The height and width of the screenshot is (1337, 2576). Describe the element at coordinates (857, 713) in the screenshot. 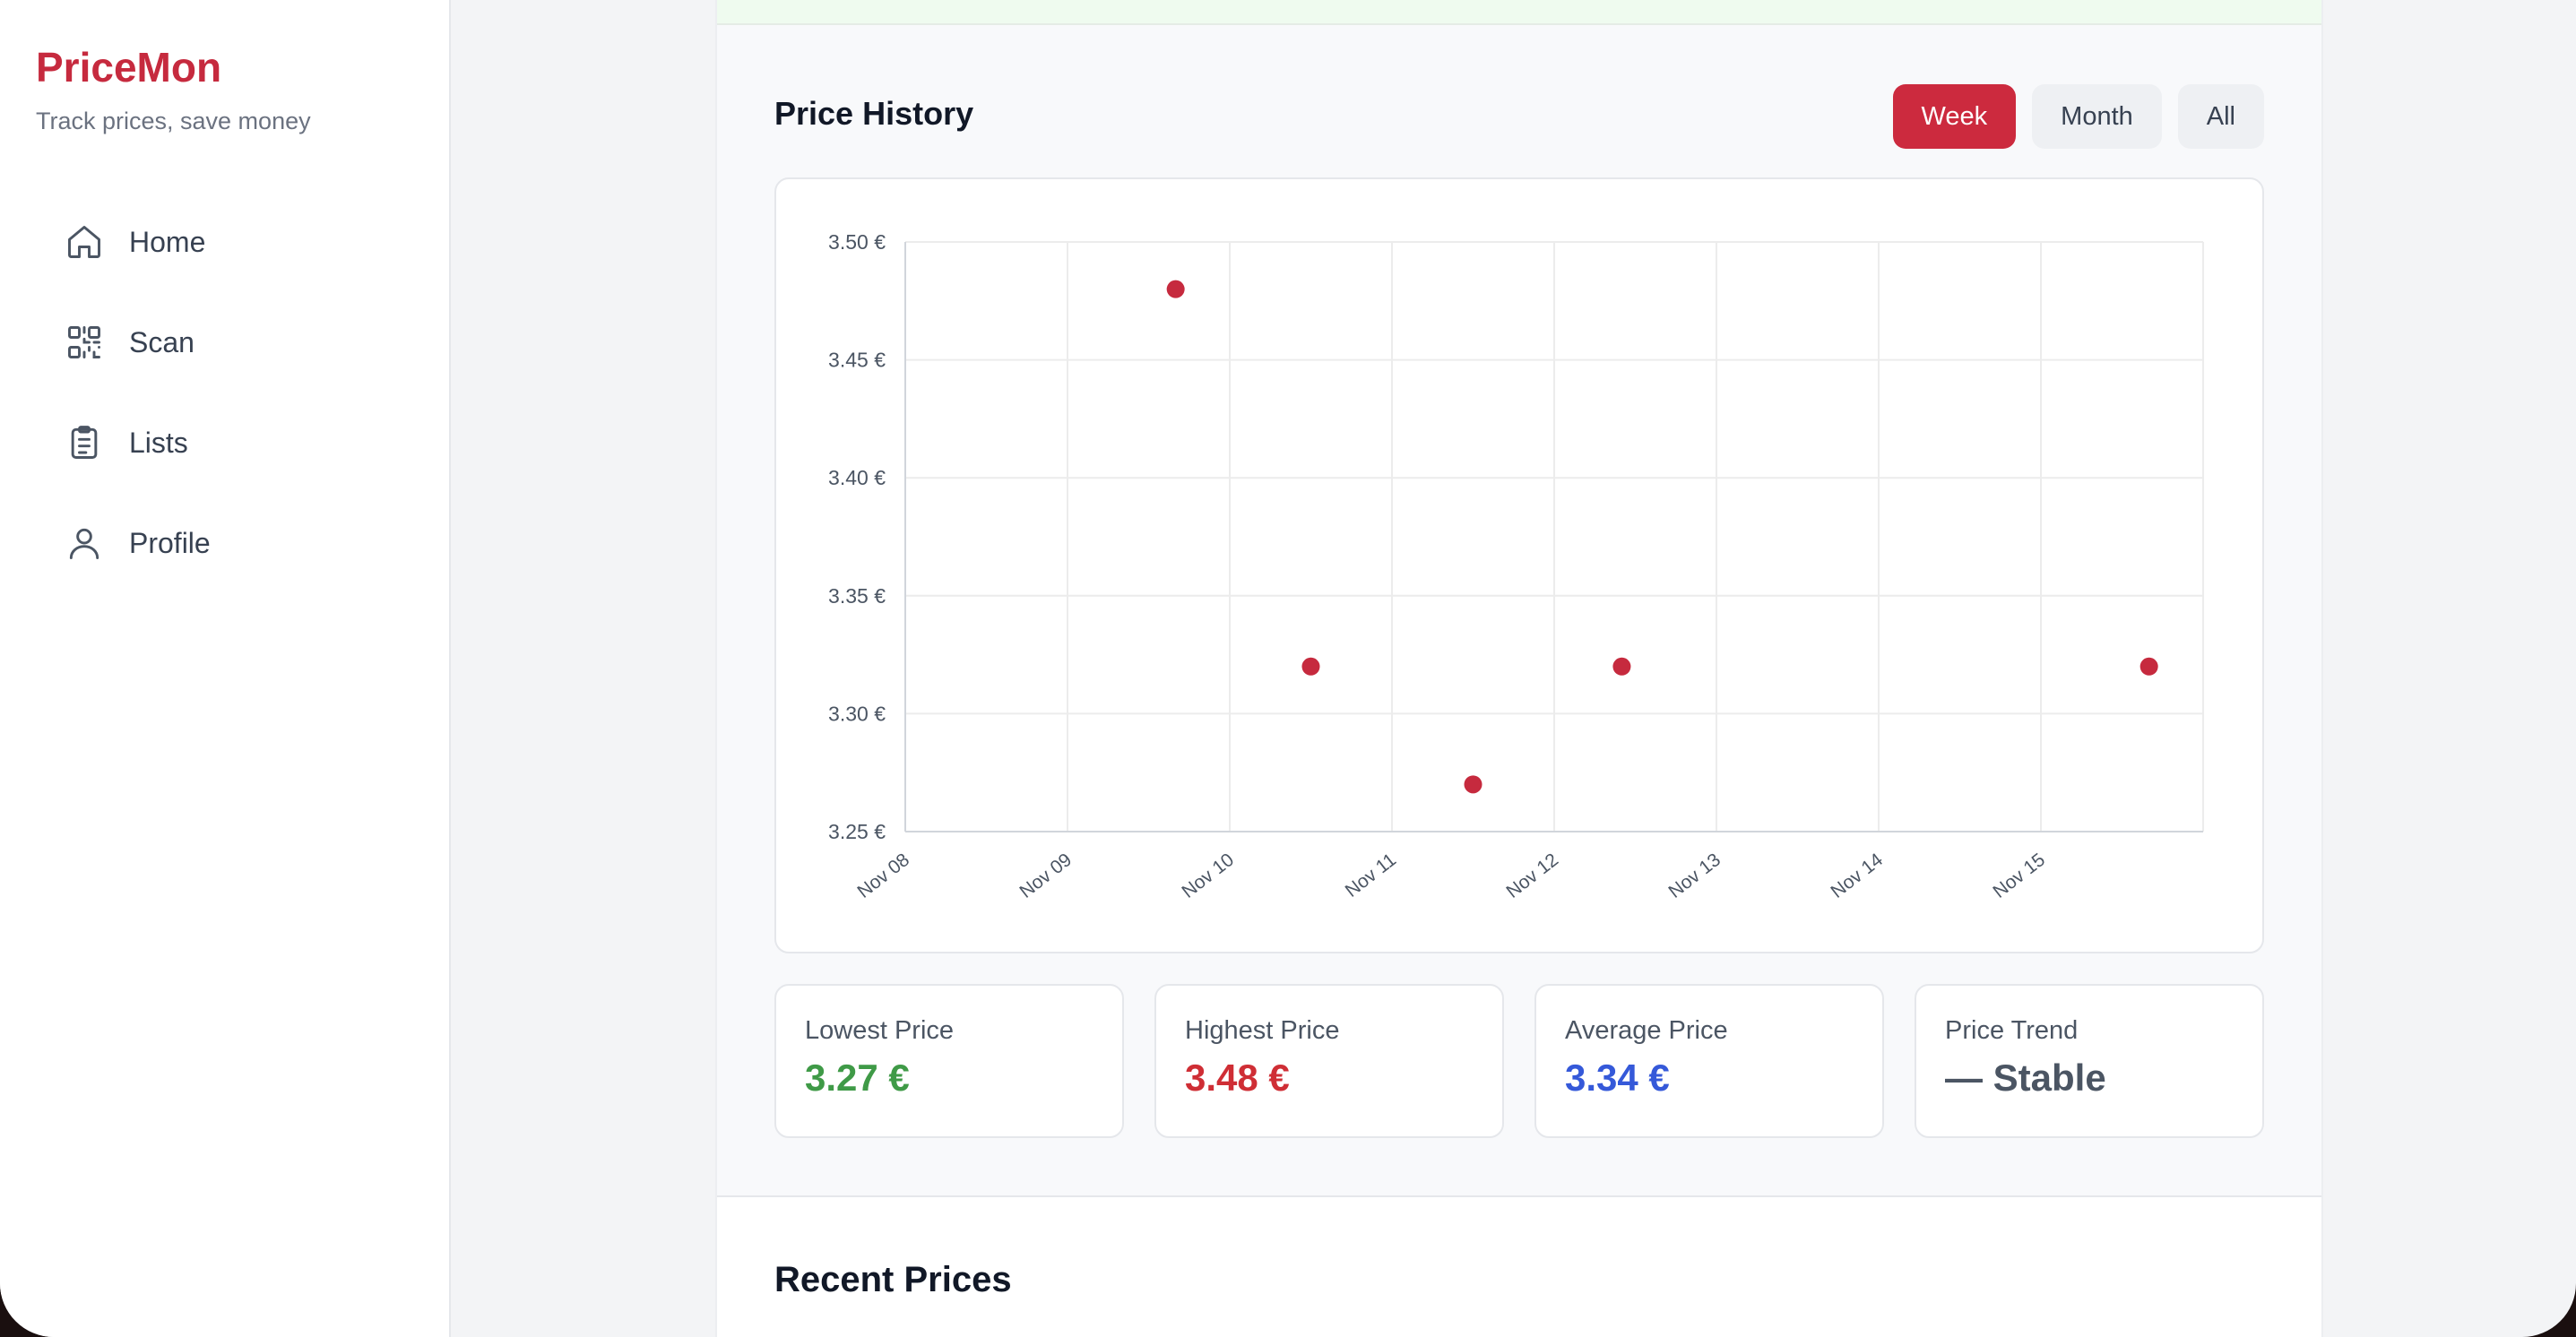

I see `y-tick-label: 3.30 €` at that location.